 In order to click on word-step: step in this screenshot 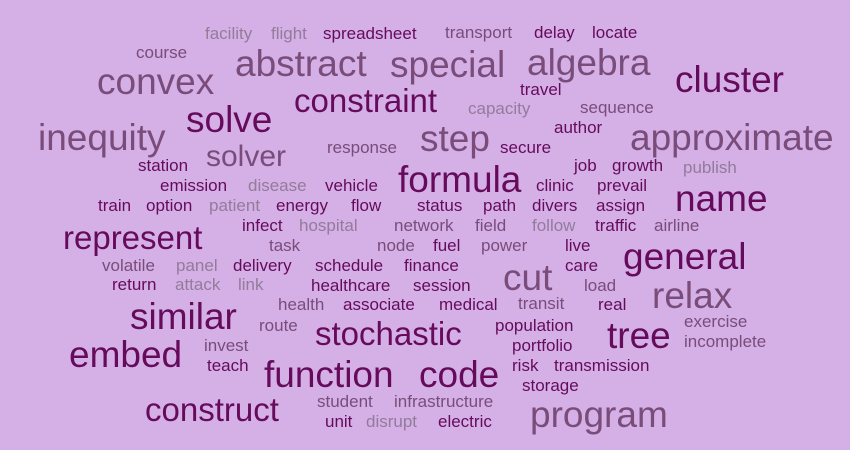, I will do `click(455, 138)`.